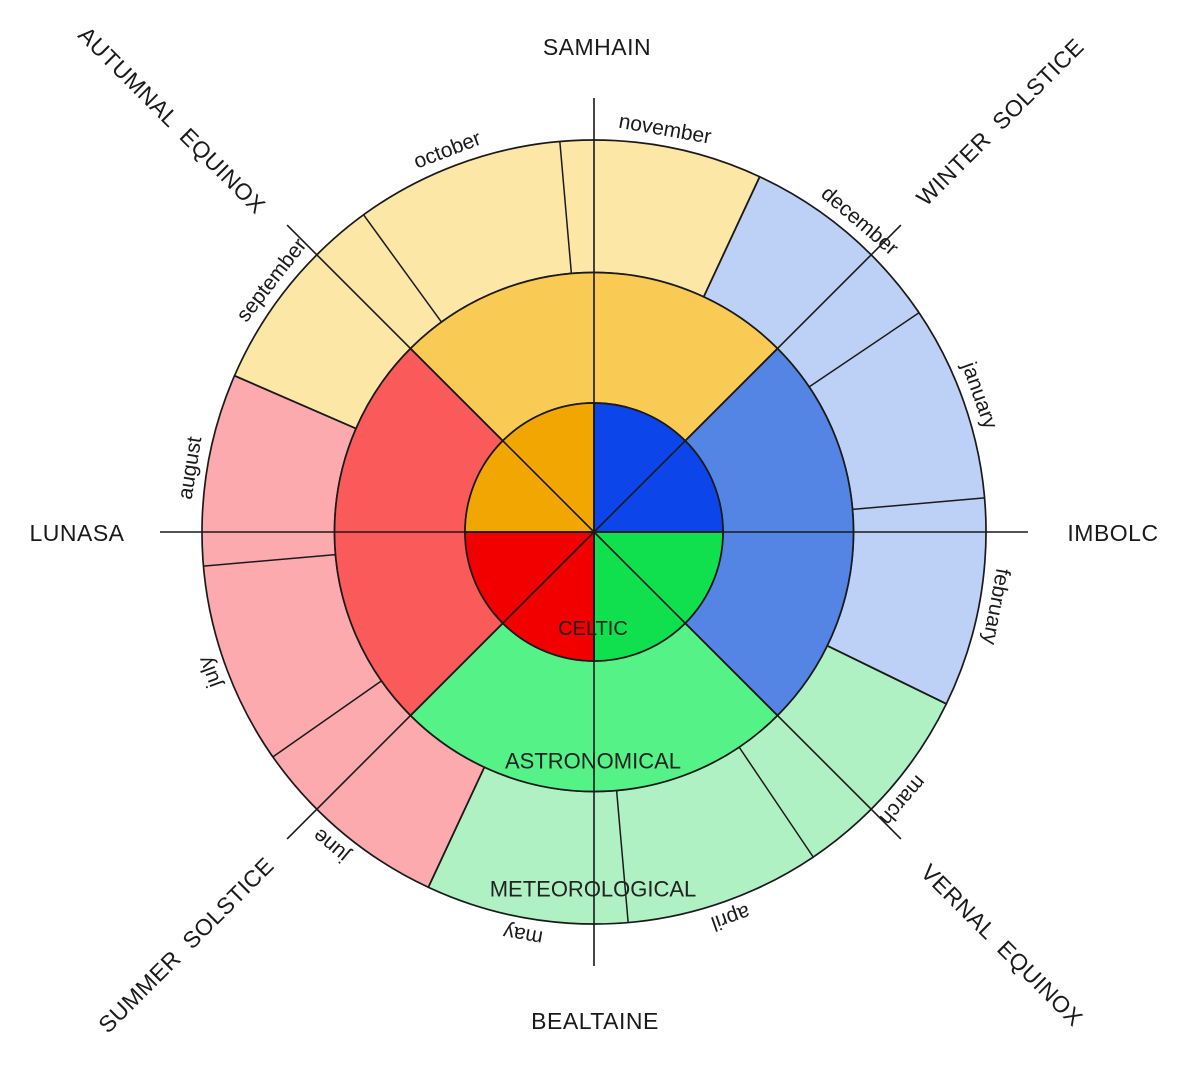  Describe the element at coordinates (593, 889) in the screenshot. I see `ring-label-meteorological: METEOROLOGICAL` at that location.